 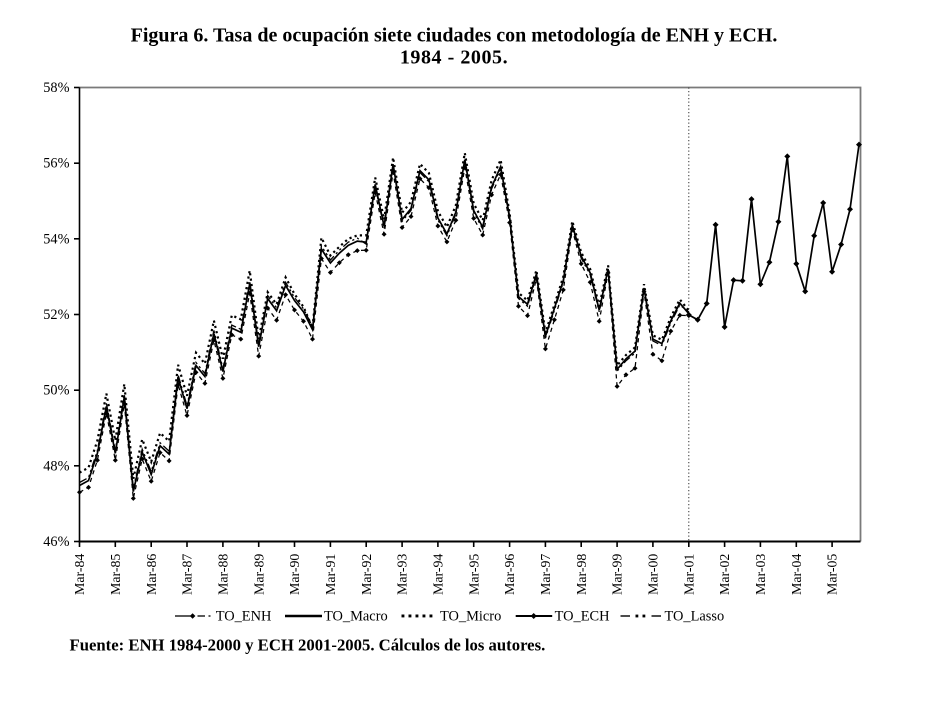 What do you see at coordinates (582, 574) in the screenshot?
I see `svg-text: Mar-98` at bounding box center [582, 574].